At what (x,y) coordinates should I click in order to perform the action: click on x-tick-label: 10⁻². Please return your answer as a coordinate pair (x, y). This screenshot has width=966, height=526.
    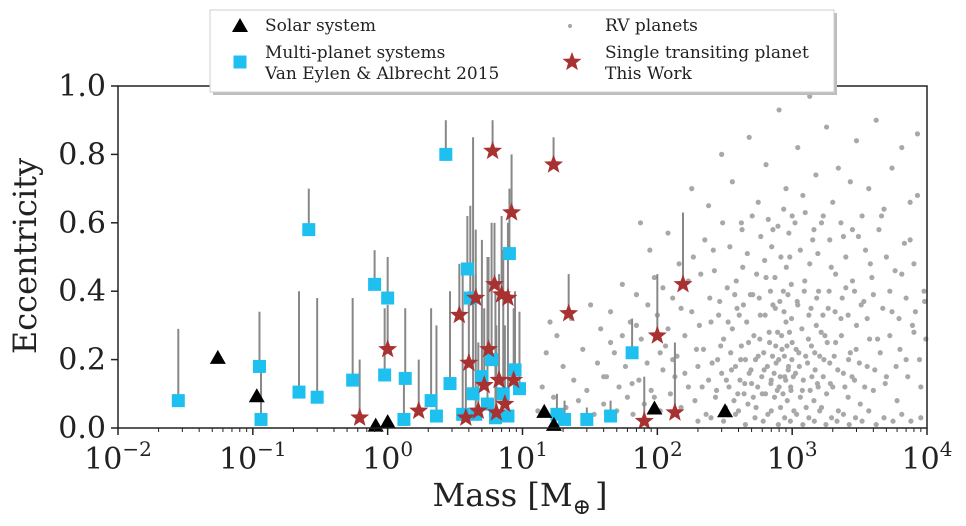
    Looking at the image, I should click on (118, 457).